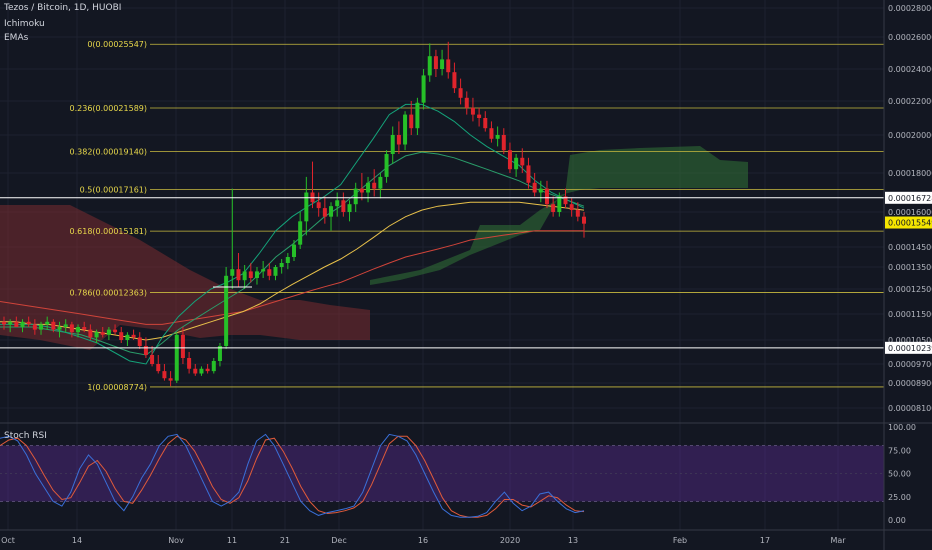  I want to click on stoch-d-line, so click(292, 476).